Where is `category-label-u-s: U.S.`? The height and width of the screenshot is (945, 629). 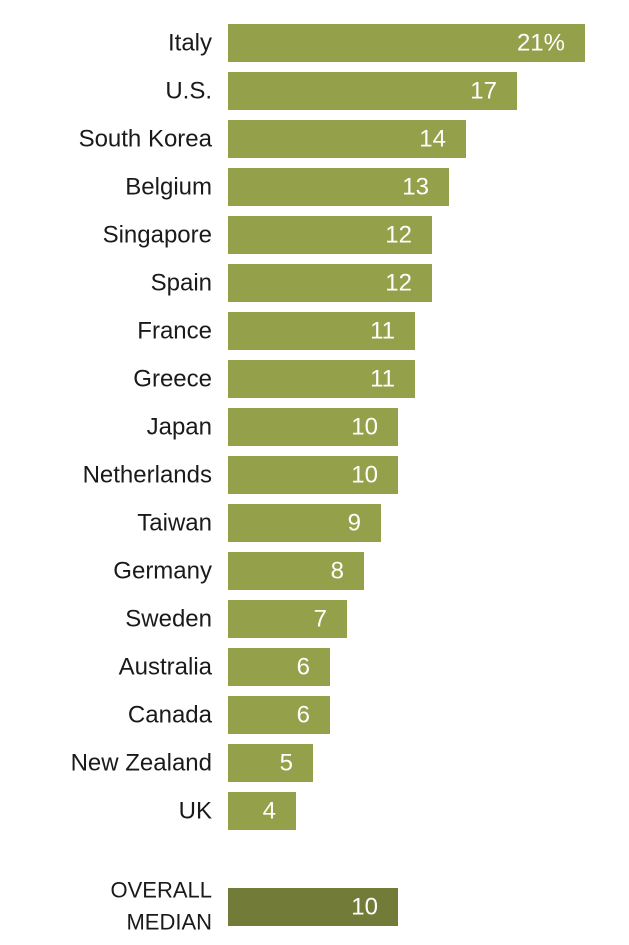
category-label-u-s: U.S. is located at coordinates (188, 91).